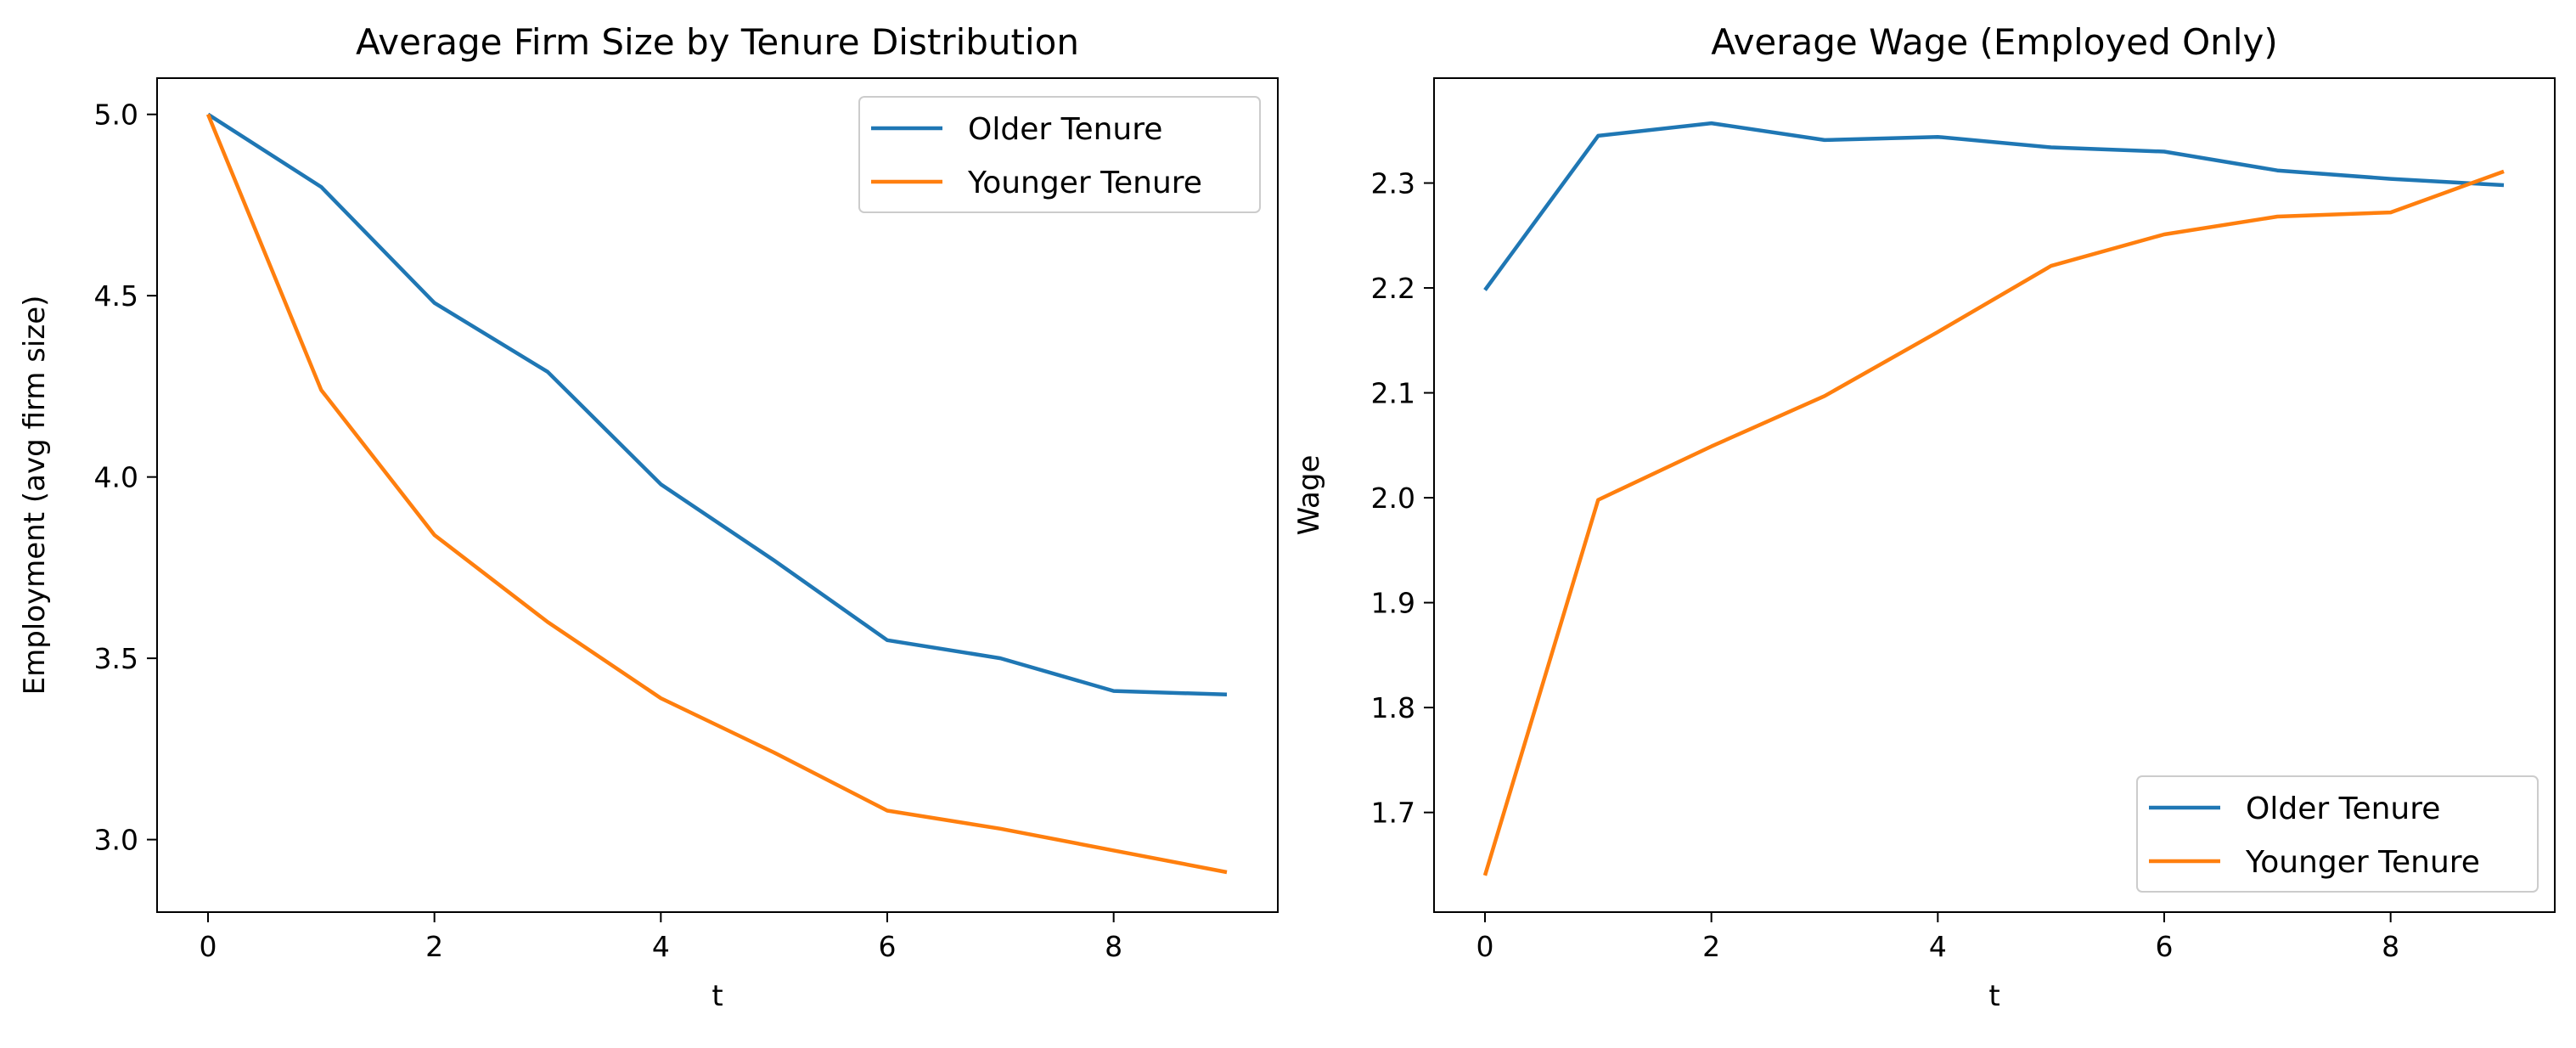  What do you see at coordinates (1065, 129) in the screenshot?
I see `chart-0-legend-label: Older Tenure` at bounding box center [1065, 129].